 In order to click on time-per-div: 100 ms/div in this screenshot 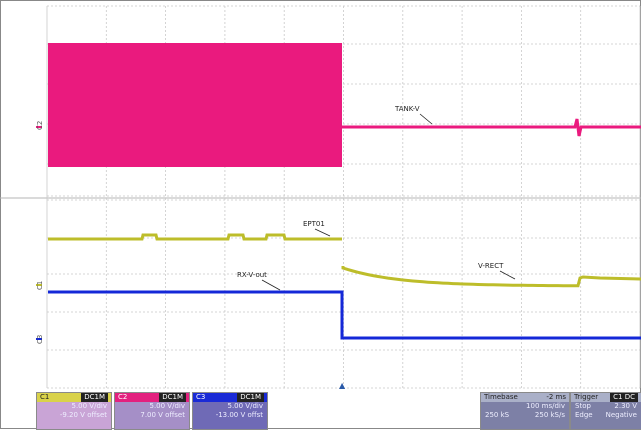, I will do `click(545, 406)`.